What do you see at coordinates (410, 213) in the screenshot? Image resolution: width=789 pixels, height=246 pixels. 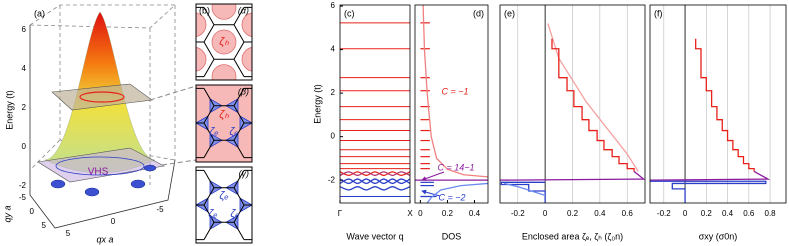 I see `x-tick-label: X` at bounding box center [410, 213].